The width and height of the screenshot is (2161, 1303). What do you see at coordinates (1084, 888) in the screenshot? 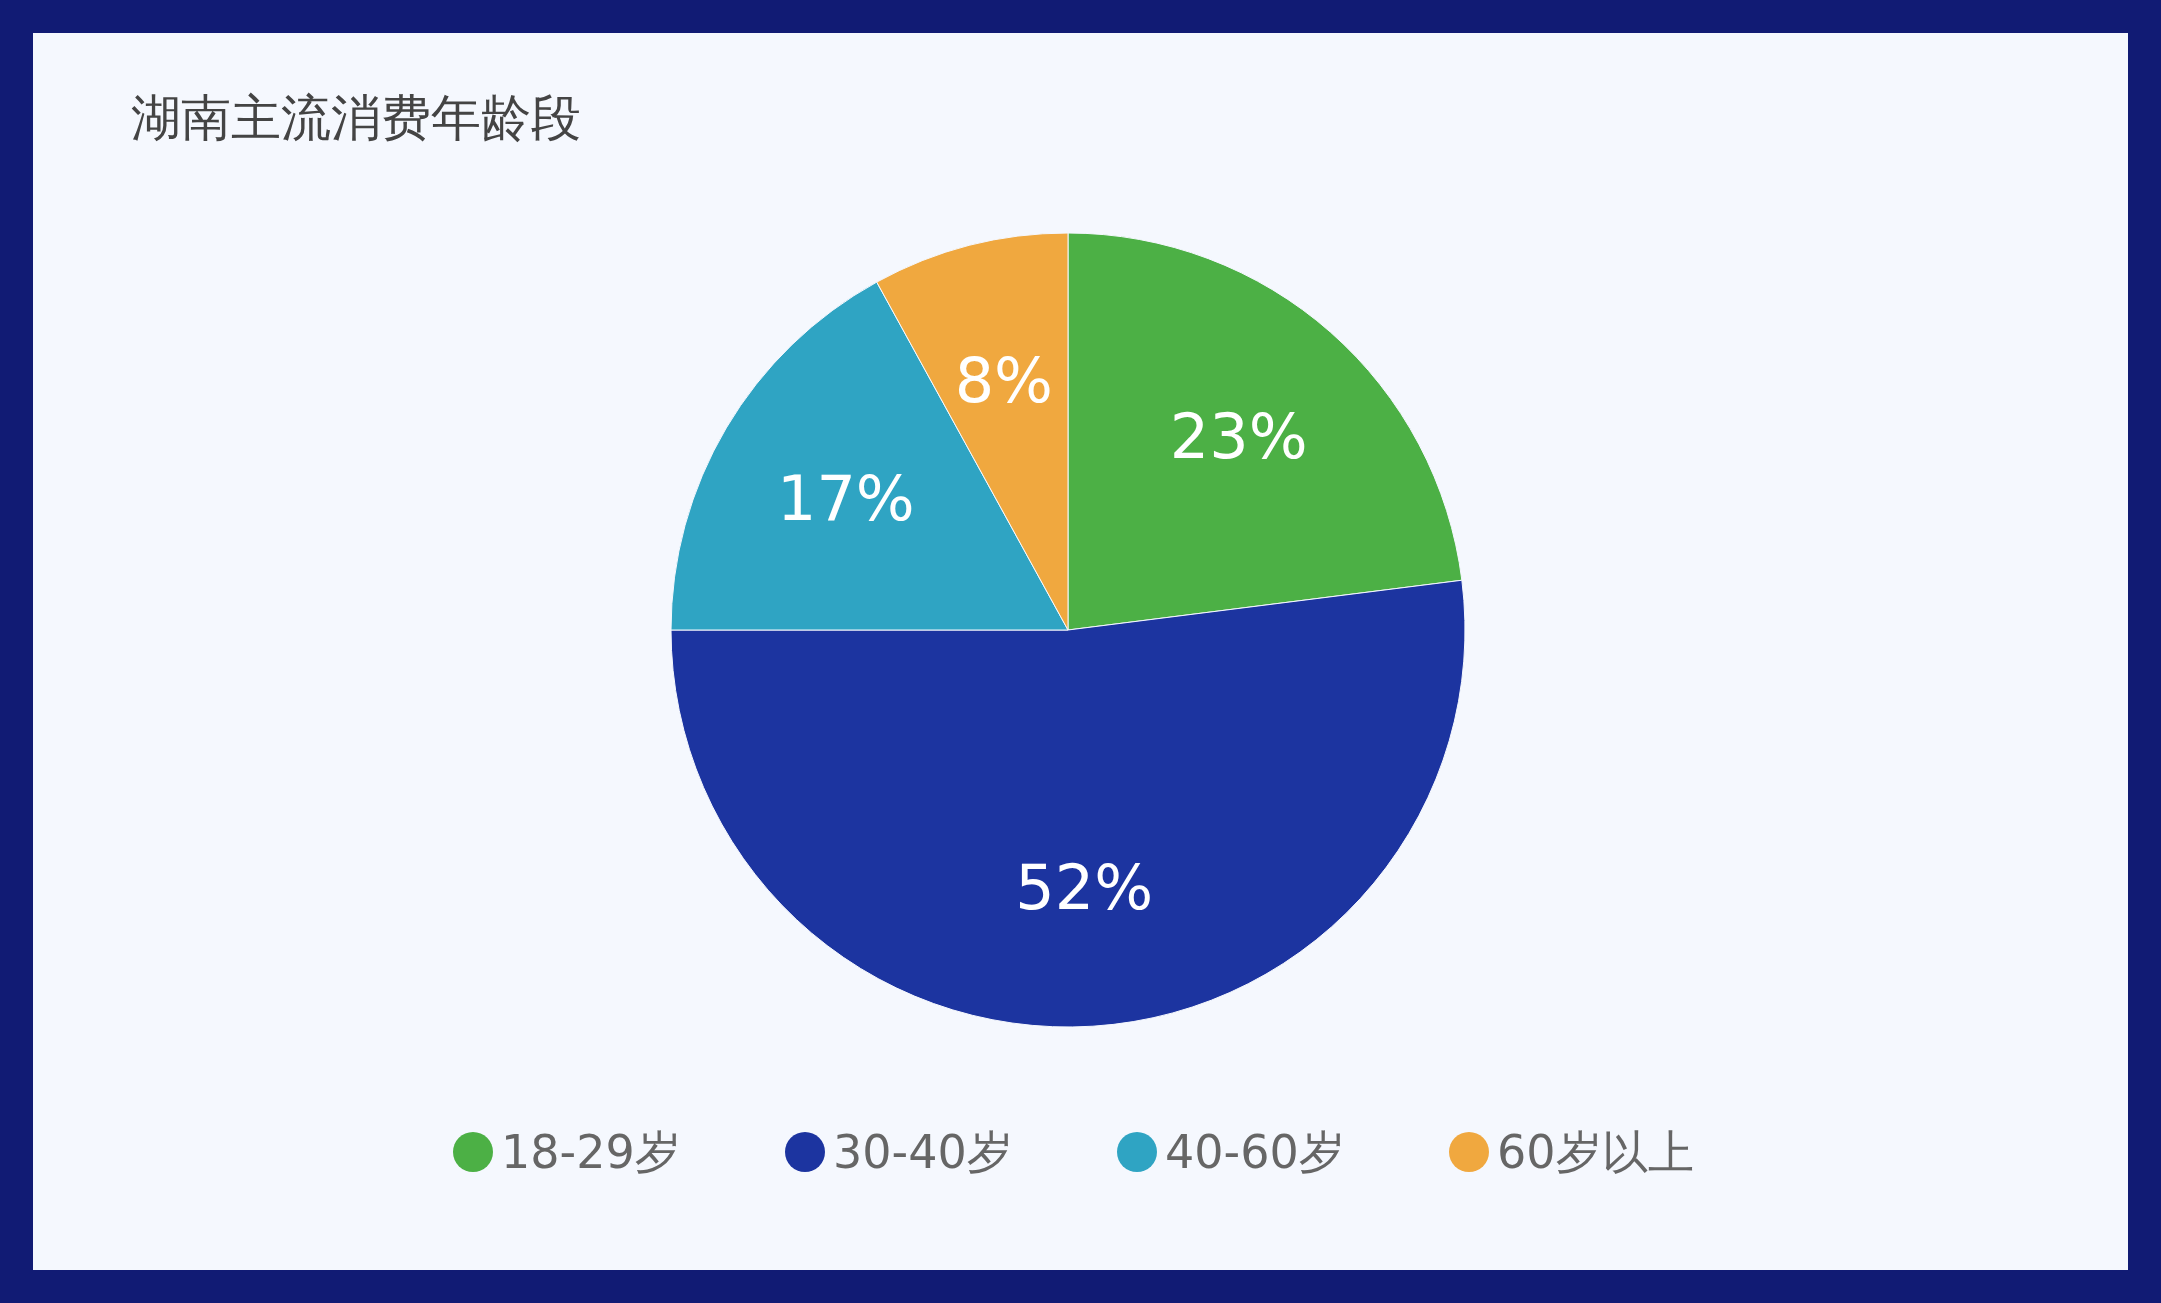
I see `data-label: 52%` at bounding box center [1084, 888].